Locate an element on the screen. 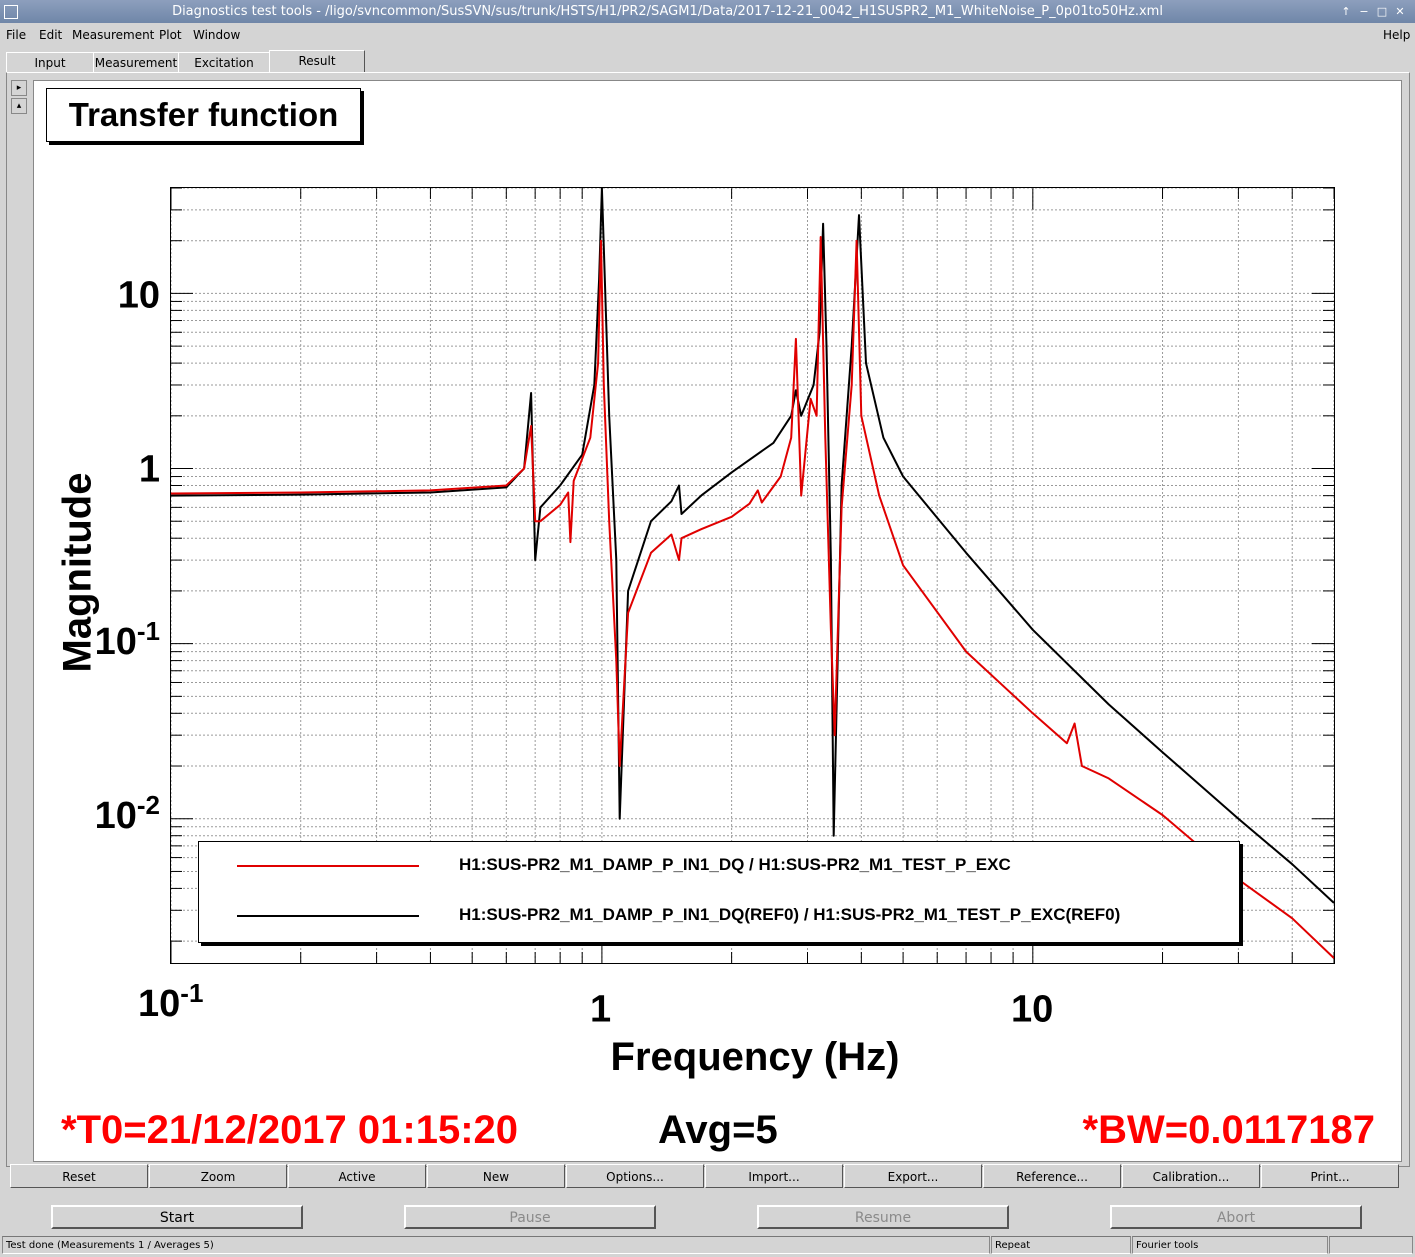 The height and width of the screenshot is (1257, 1415). status-message: Test done (Measurements 1 / Averages 5) is located at coordinates (496, 1245).